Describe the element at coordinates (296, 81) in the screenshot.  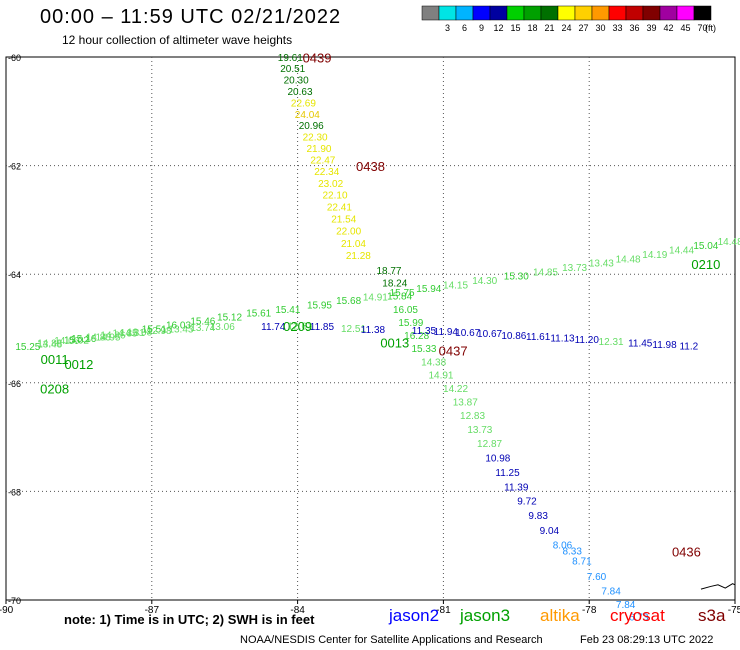
I see `swh-value-label: 20.30` at that location.